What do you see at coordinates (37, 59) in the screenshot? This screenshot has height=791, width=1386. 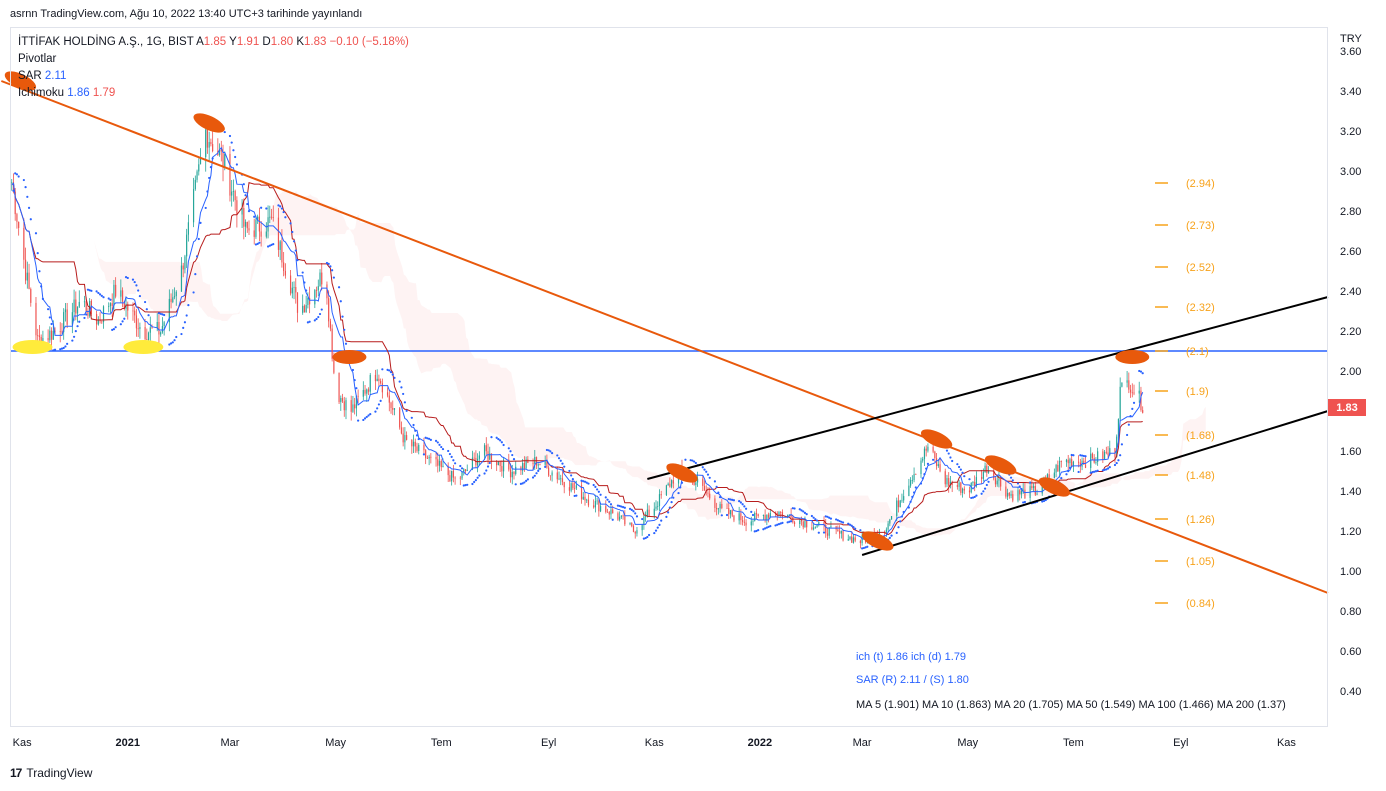 I see `legend-pivots: Pivotlar` at bounding box center [37, 59].